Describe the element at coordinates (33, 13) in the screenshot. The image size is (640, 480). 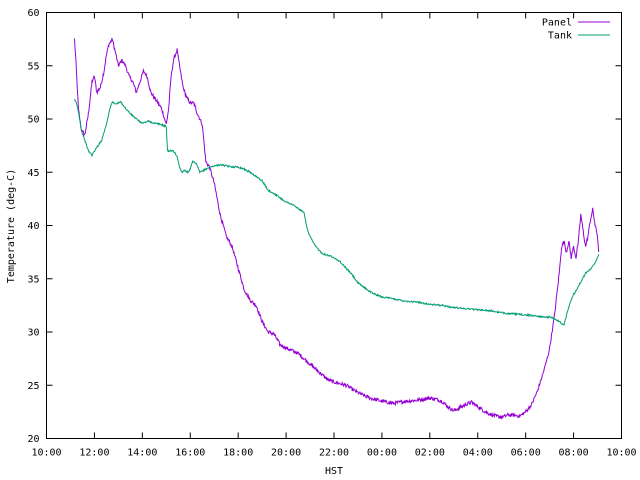
I see `y-tick-label: 60` at that location.